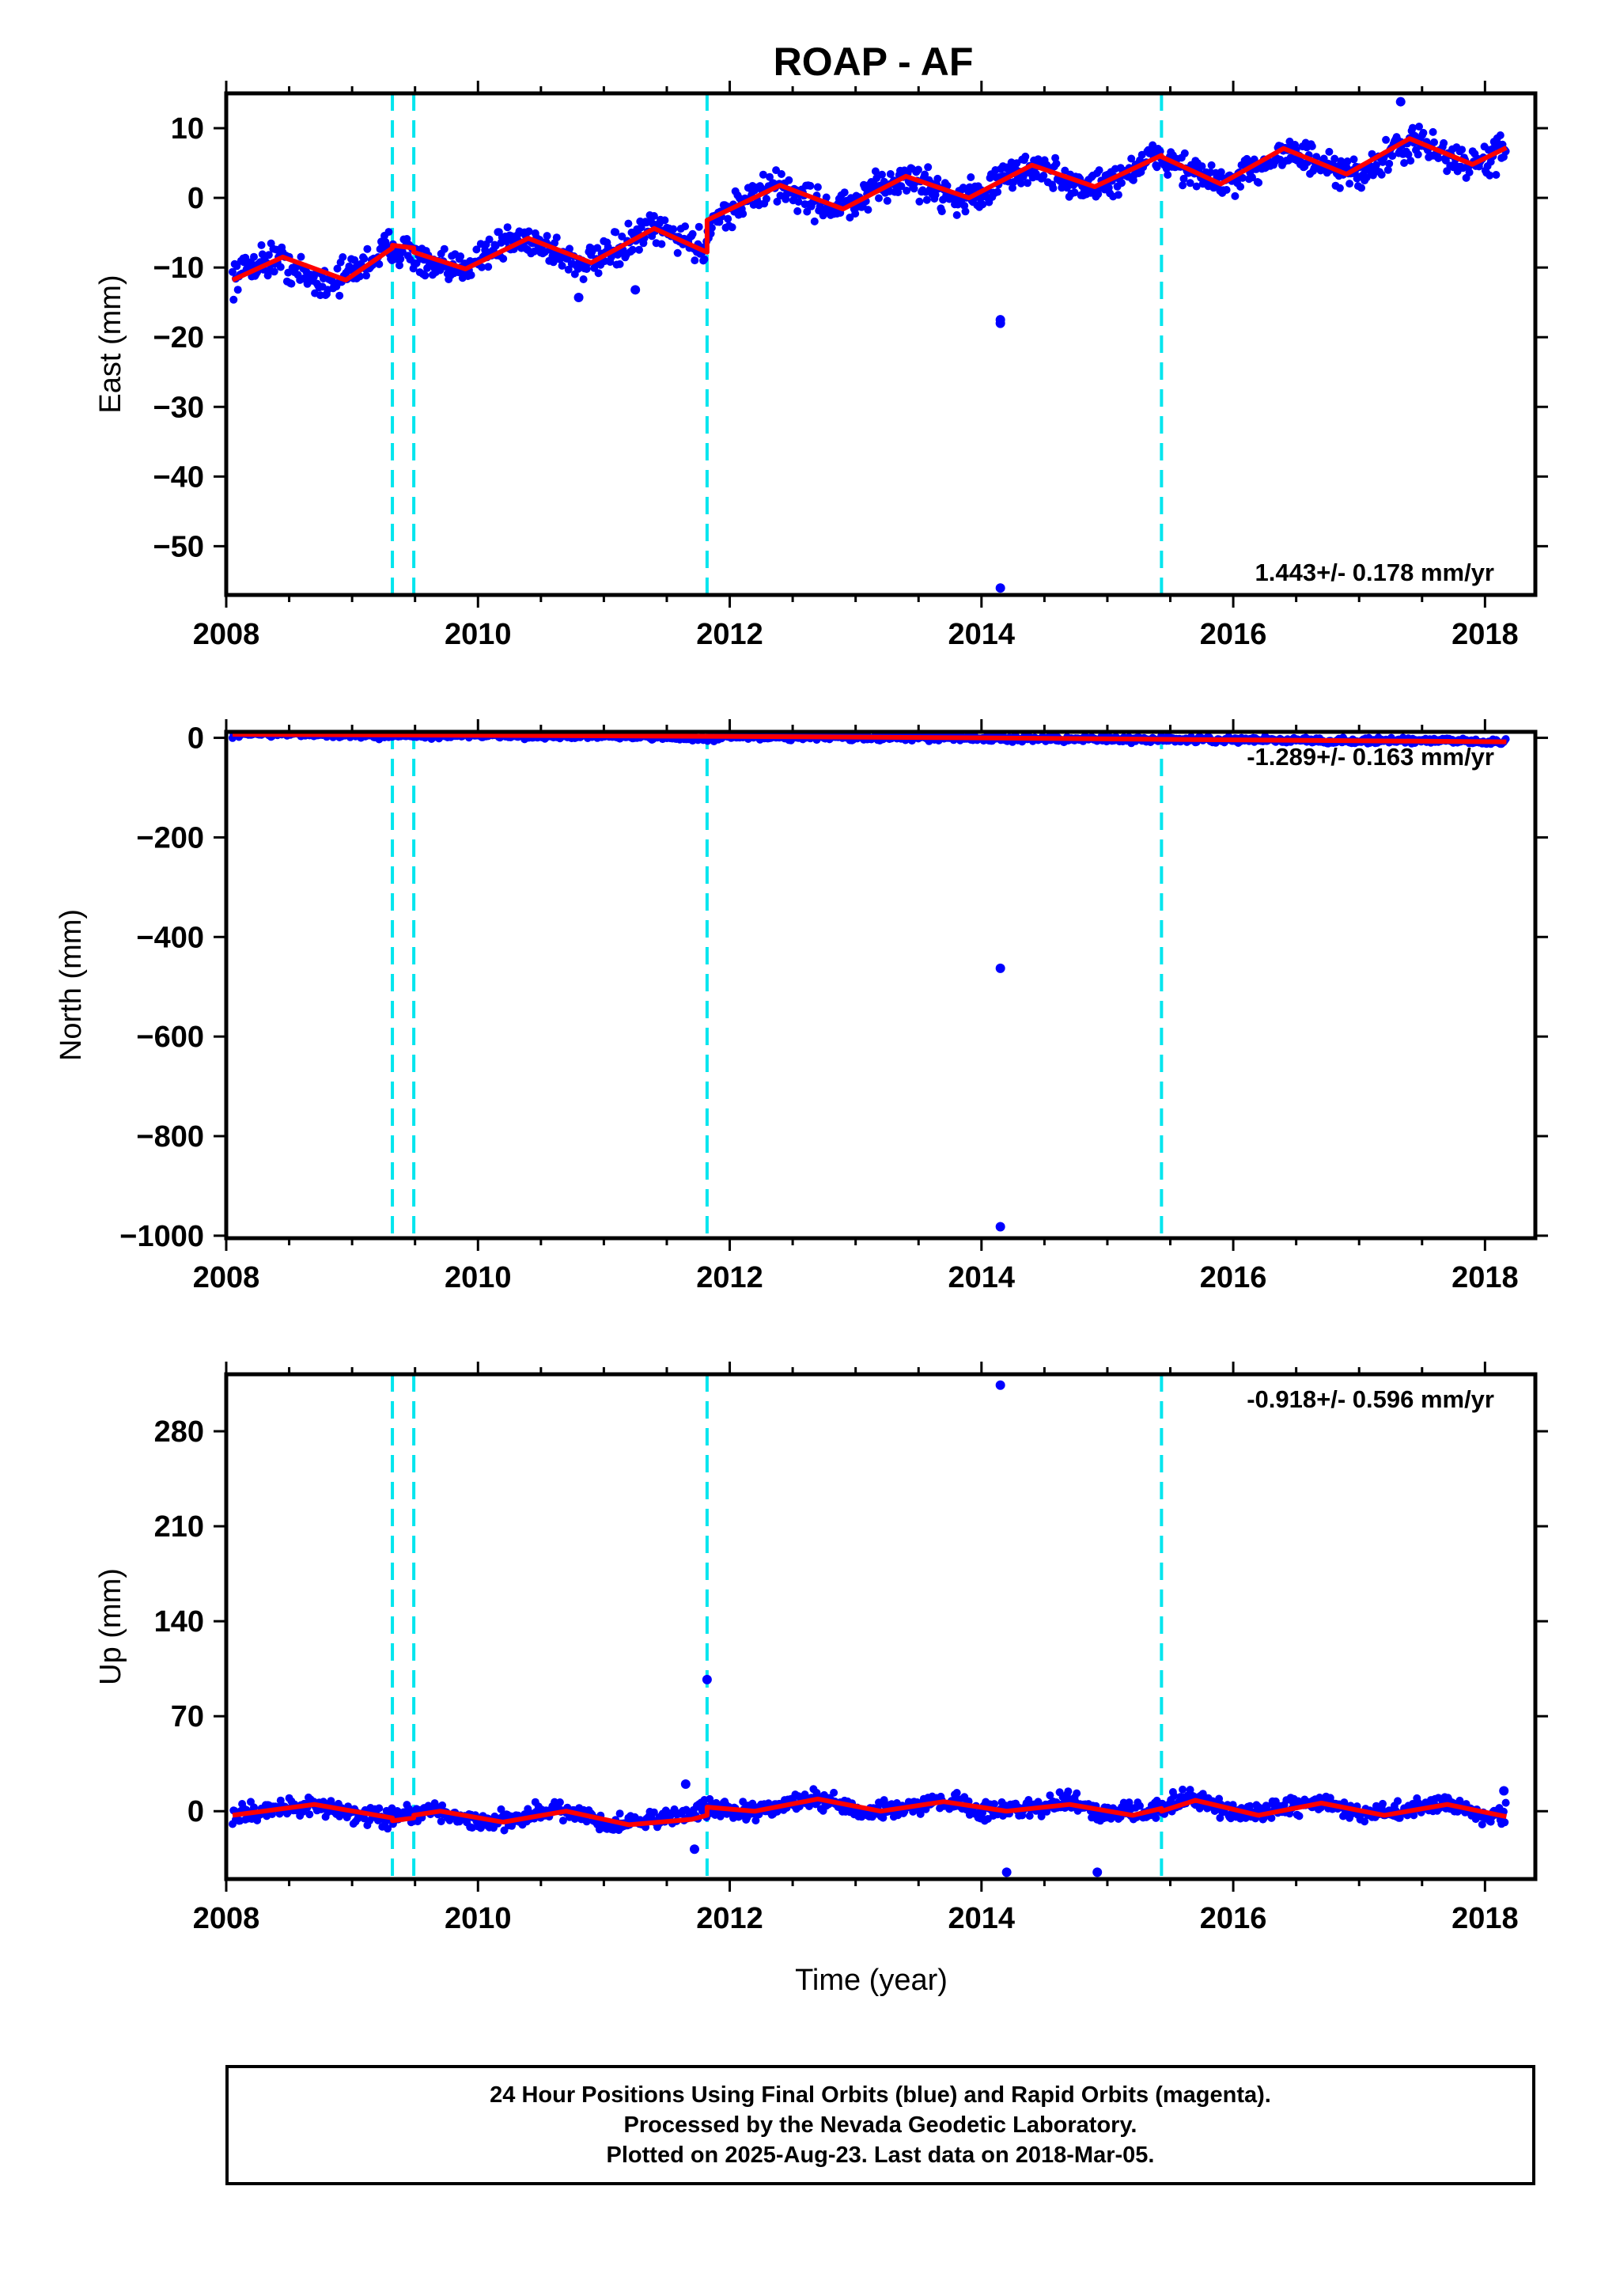 This screenshot has width=1601, height=2296. I want to click on y-tick-label: −20, so click(178, 337).